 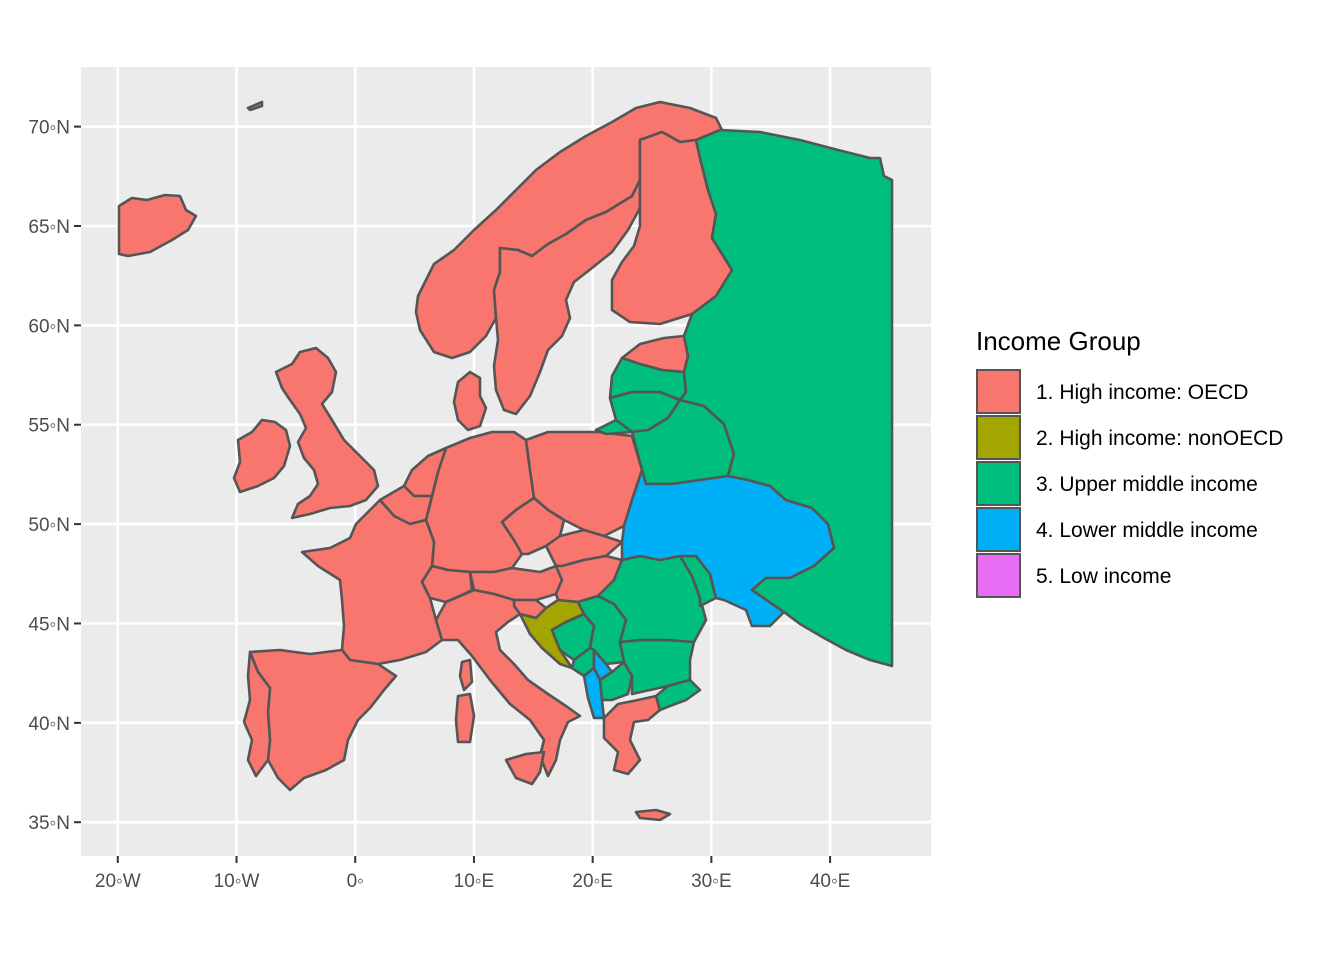 I want to click on legend-title: Income Group, so click(x=1058, y=341).